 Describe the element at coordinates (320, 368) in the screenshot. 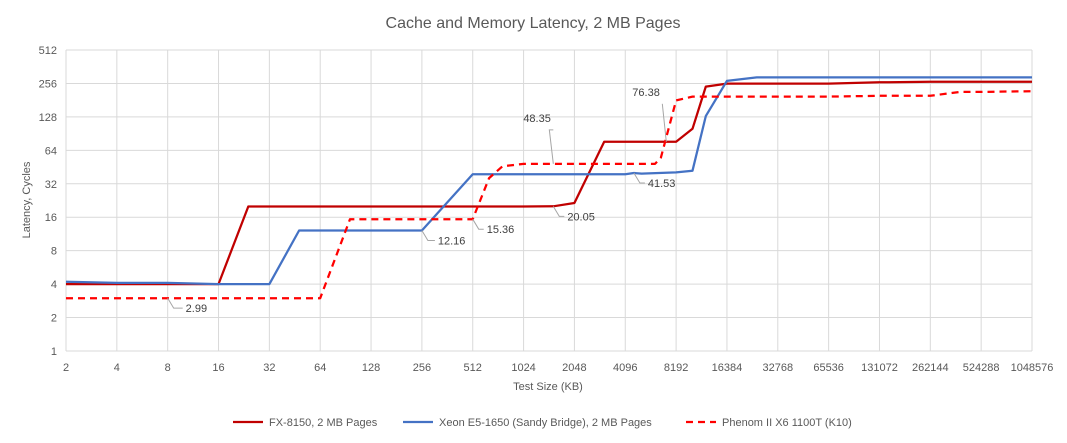

I see `x-tick-label: 64` at that location.